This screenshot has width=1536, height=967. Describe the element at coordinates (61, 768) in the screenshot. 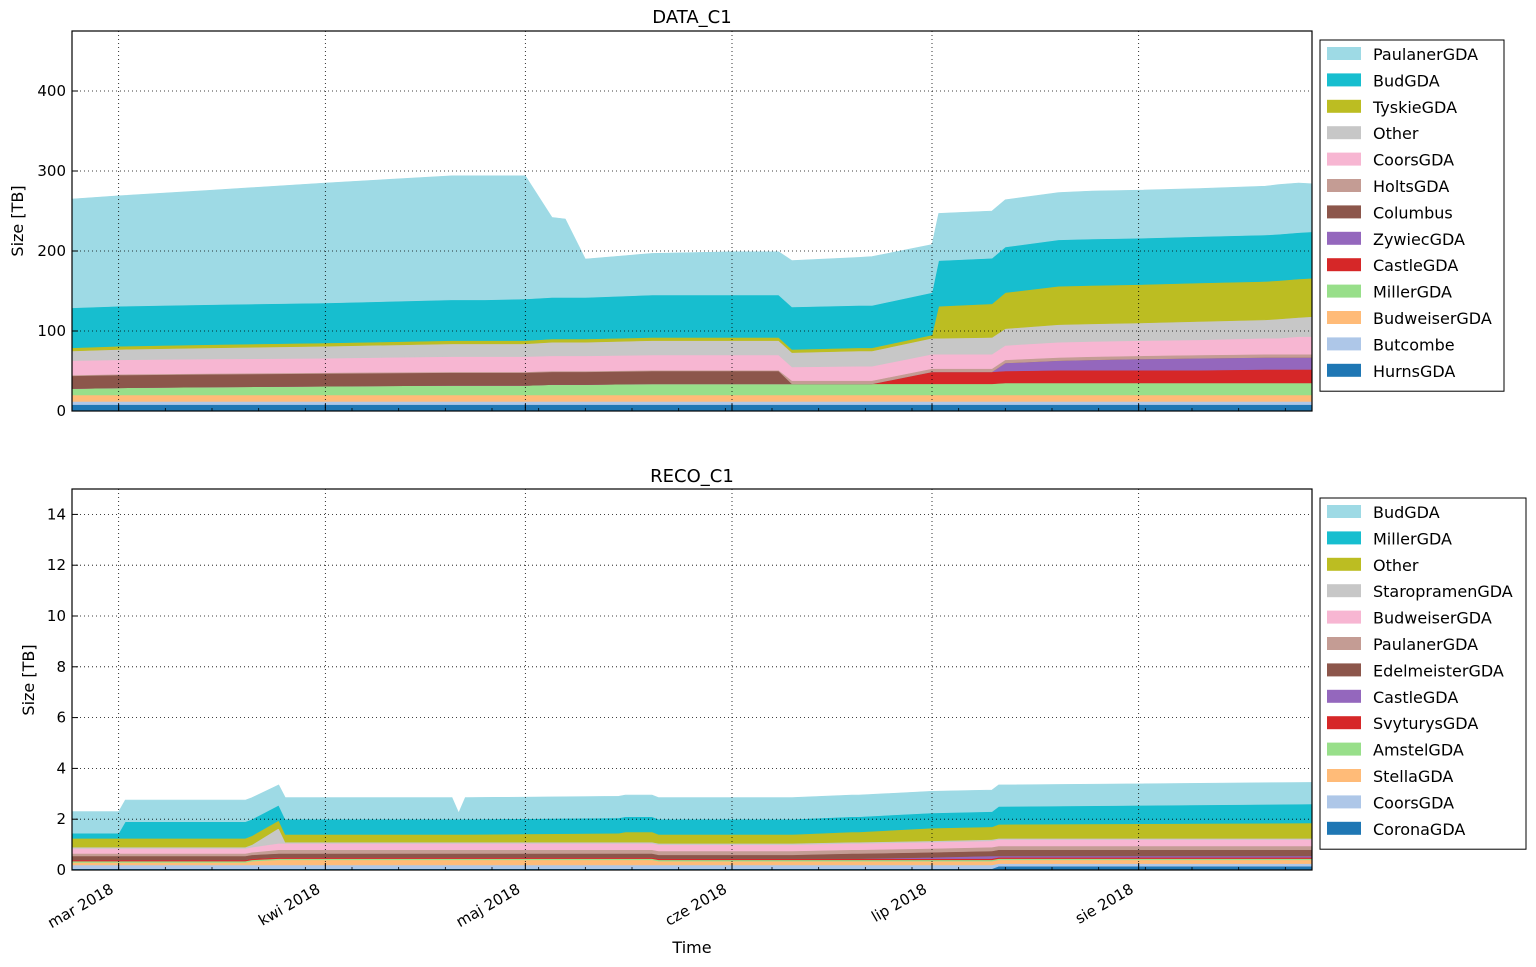

I see `y-tick-label: 4` at that location.